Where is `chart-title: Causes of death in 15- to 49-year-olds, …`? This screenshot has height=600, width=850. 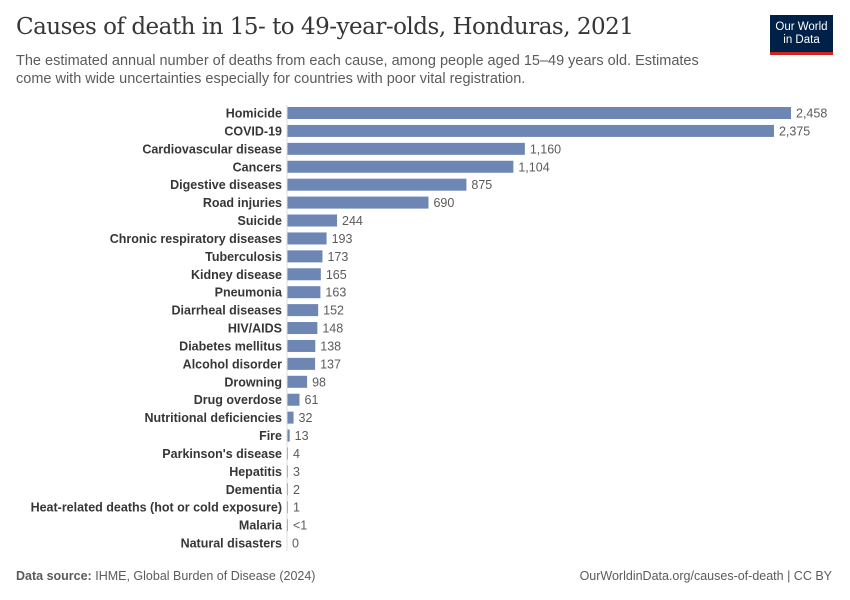
chart-title: Causes of death in 15- to 49-year-olds, … is located at coordinates (325, 27).